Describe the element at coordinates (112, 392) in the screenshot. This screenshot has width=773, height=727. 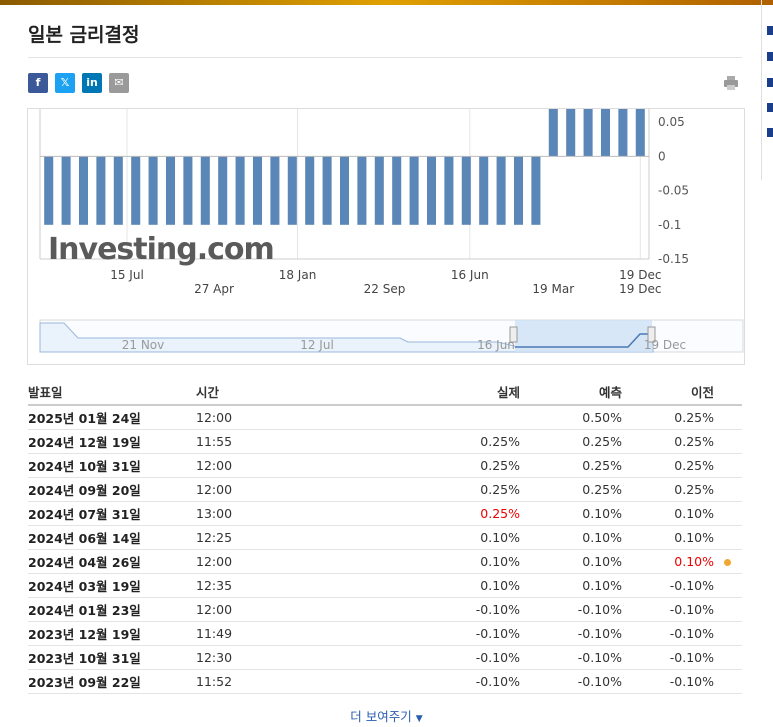
I see `header-date: 발표일` at that location.